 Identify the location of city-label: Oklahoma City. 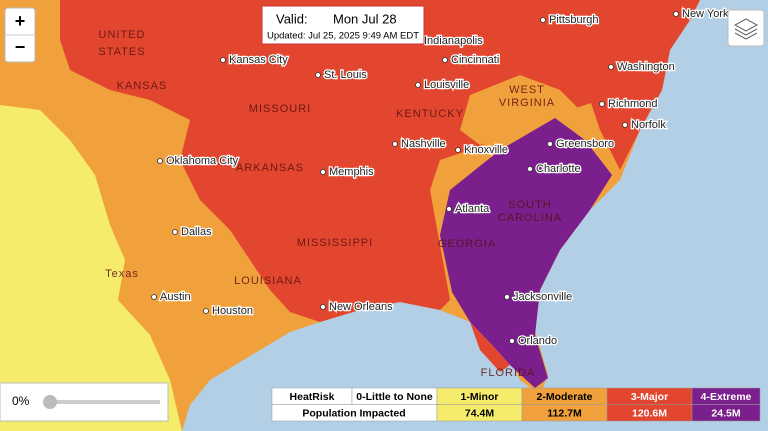
(202, 161).